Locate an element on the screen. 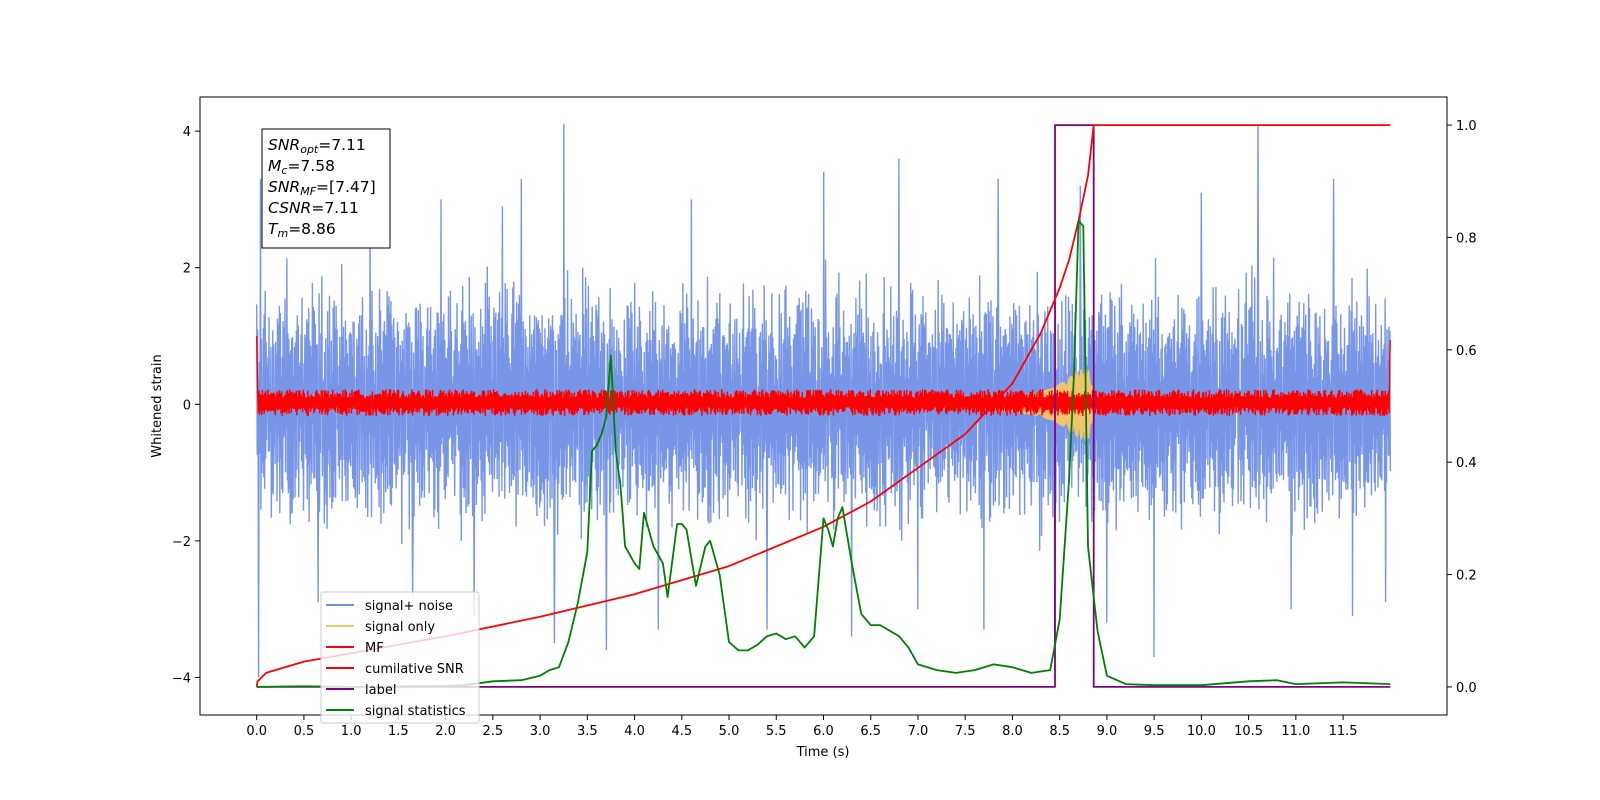 The width and height of the screenshot is (1600, 800). y-axis-right: 1.0 0.8 0.6 0.4 0.2 0.0 is located at coordinates (1462, 407).